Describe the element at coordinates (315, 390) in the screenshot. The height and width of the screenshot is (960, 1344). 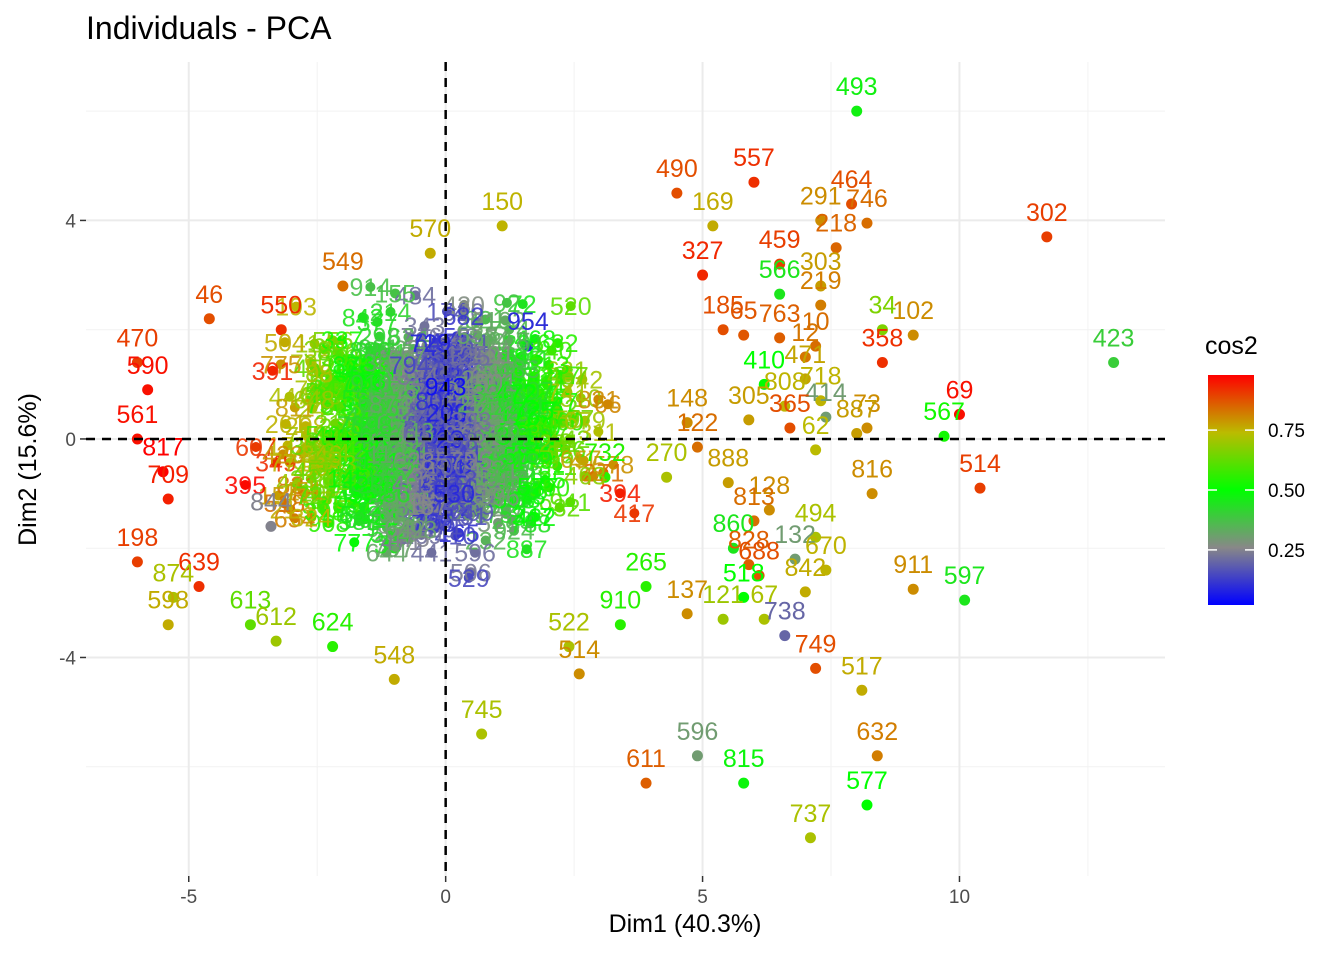
I see `cloud-label: 788` at that location.